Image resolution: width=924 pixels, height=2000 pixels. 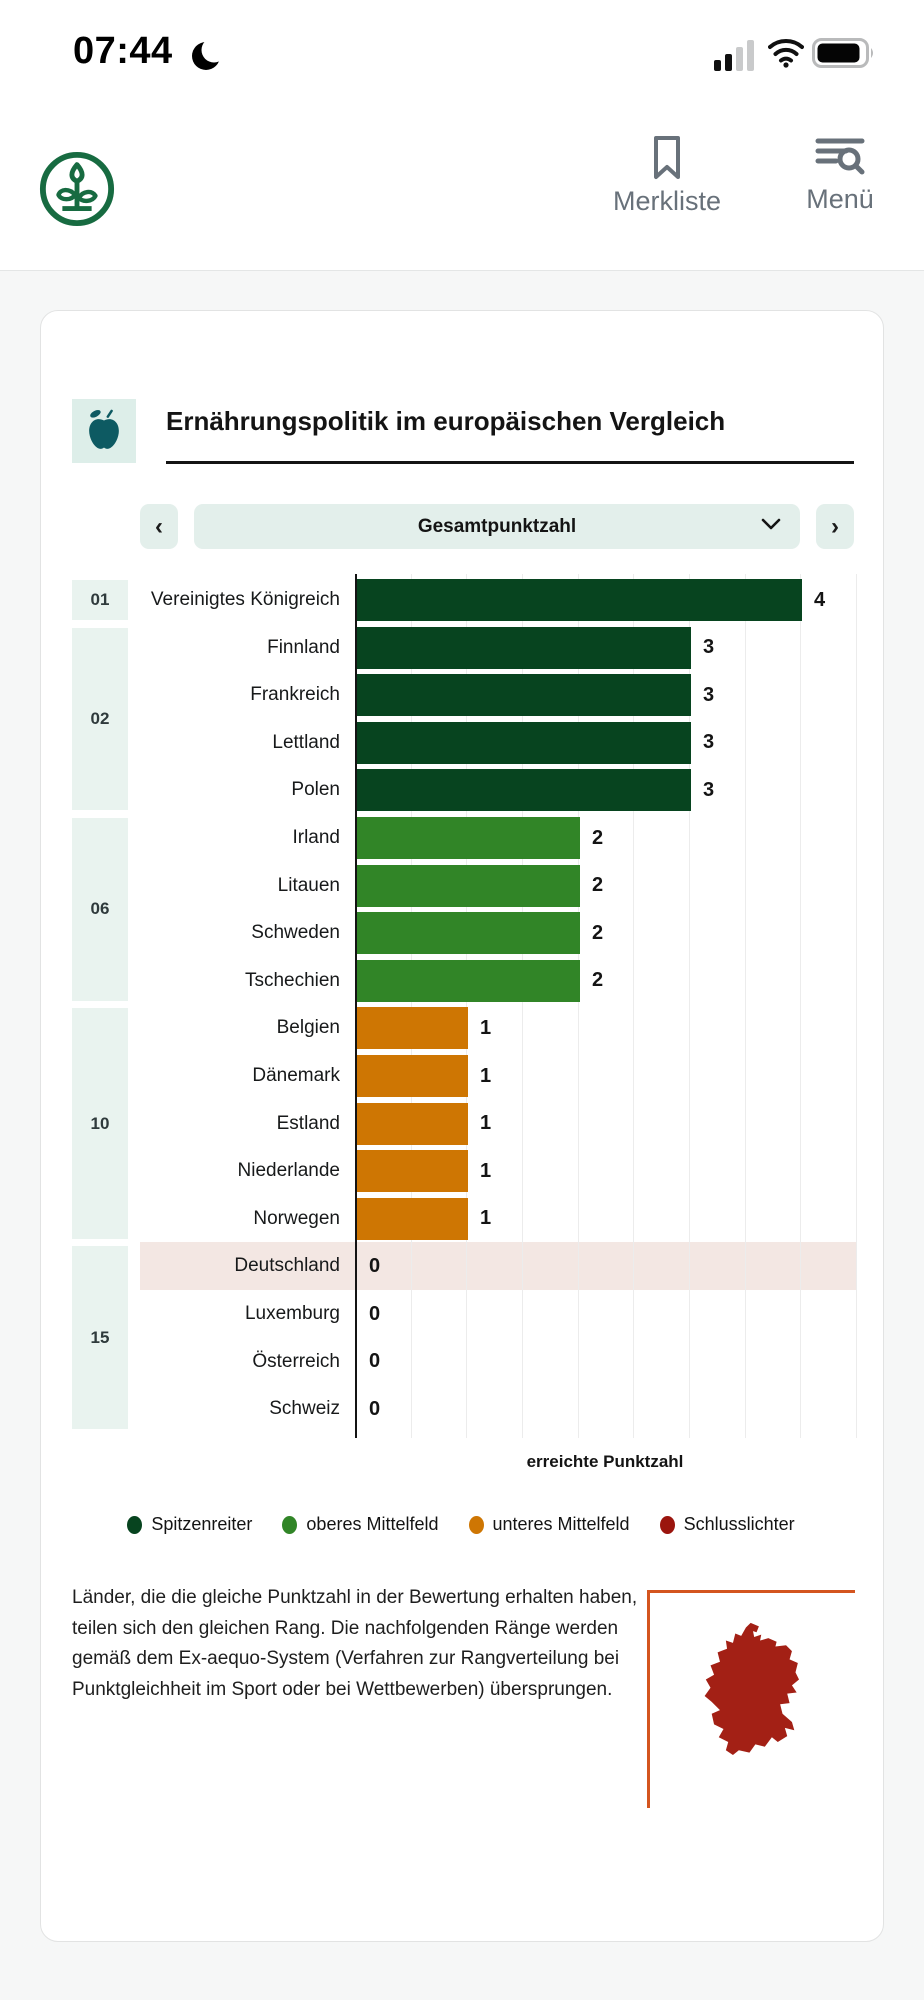 What do you see at coordinates (100, 1123) in the screenshot?
I see `rank-badge: 10` at bounding box center [100, 1123].